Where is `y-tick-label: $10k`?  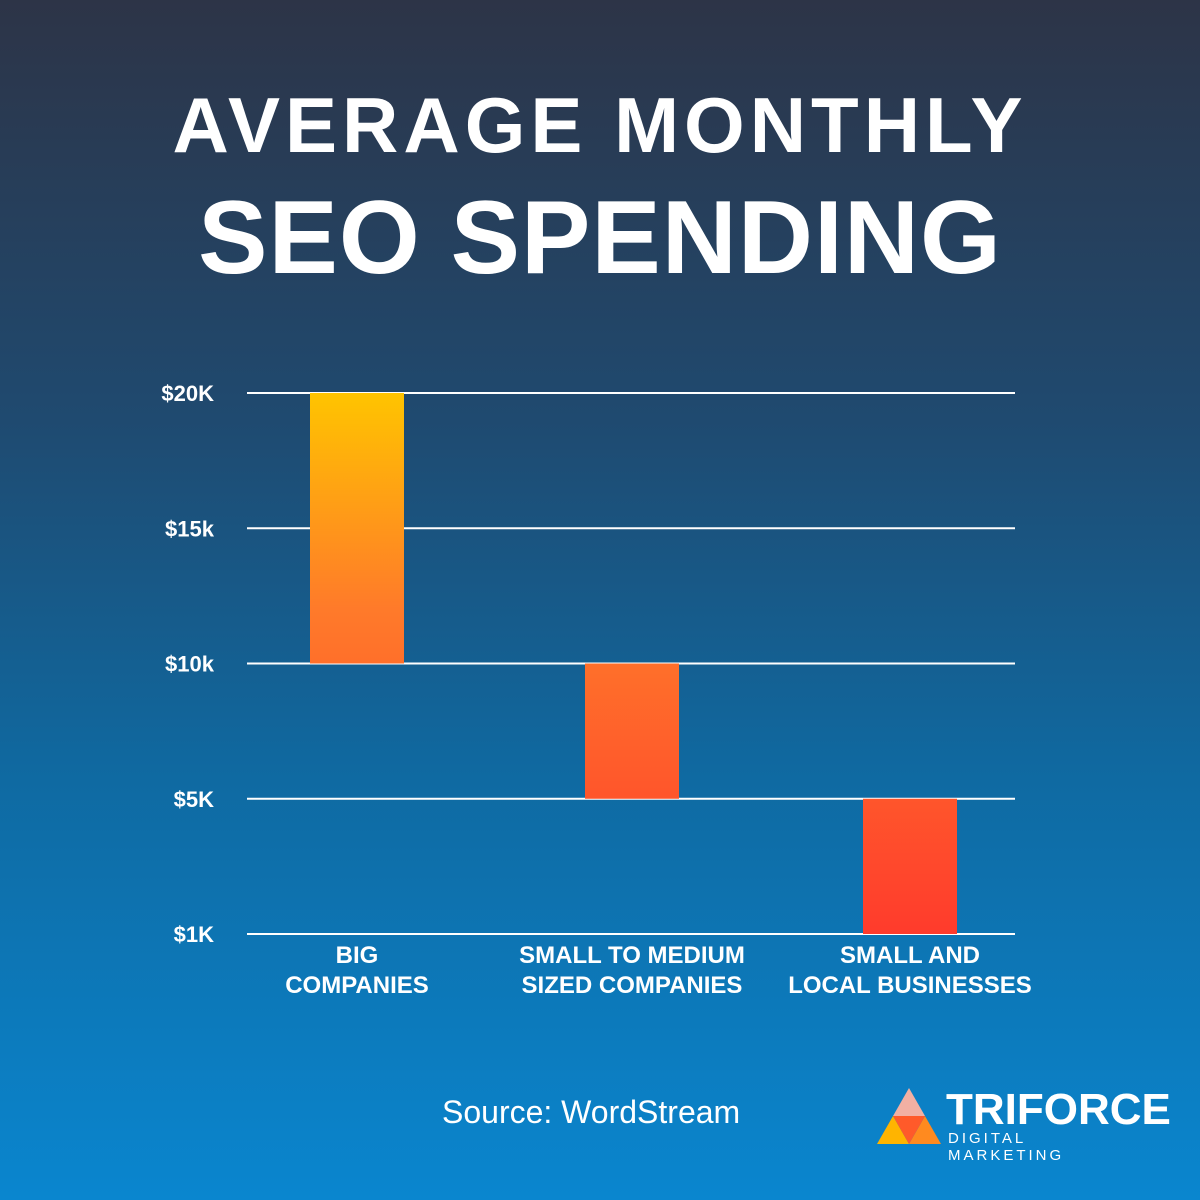 y-tick-label: $10k is located at coordinates (190, 664).